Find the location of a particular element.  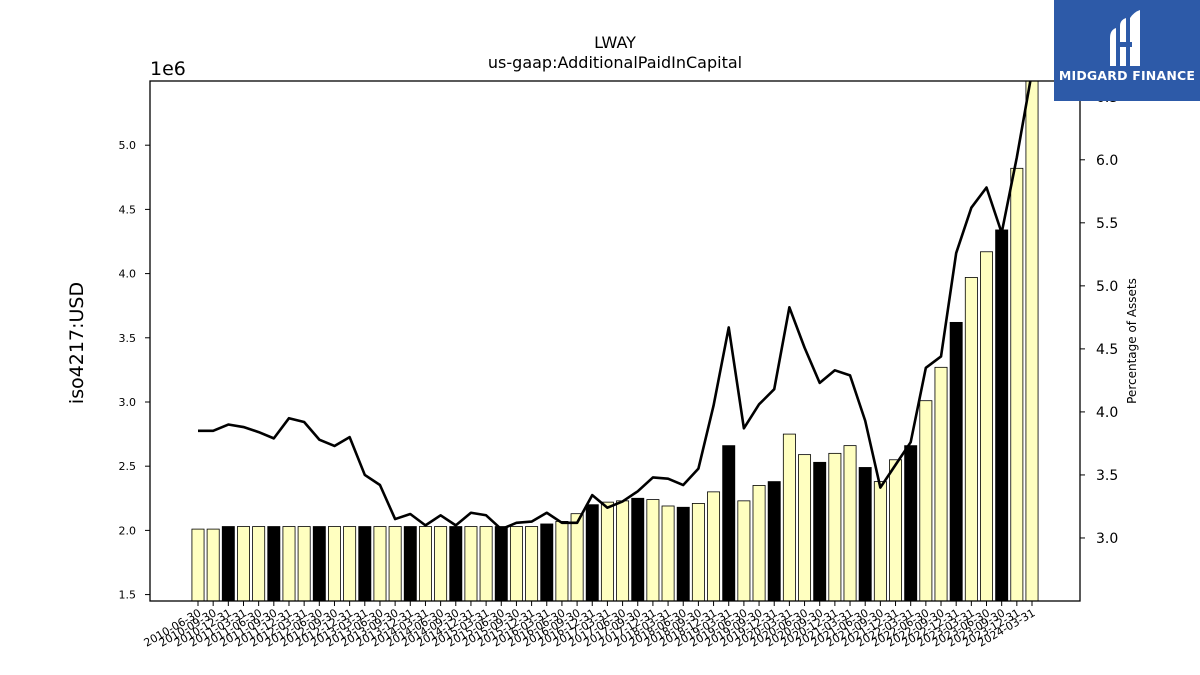

y-tick-label: 4.0 is located at coordinates (128, 274).